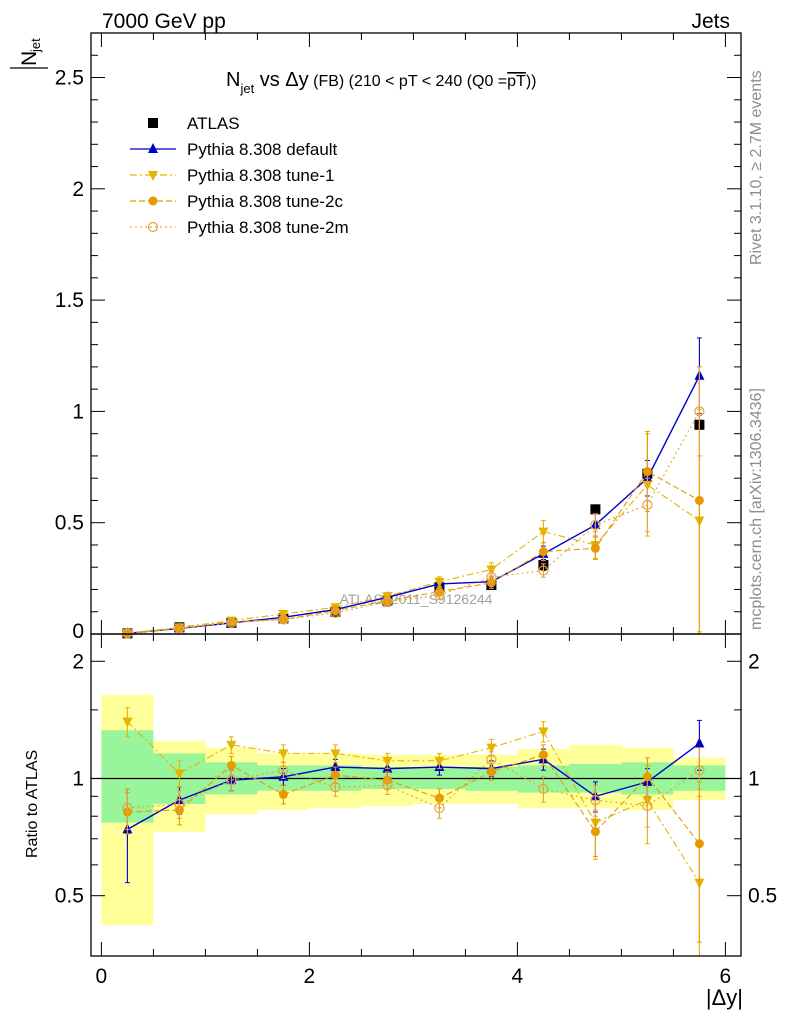 The height and width of the screenshot is (1024, 786). What do you see at coordinates (78, 631) in the screenshot?
I see `main-ytick-label: 0` at bounding box center [78, 631].